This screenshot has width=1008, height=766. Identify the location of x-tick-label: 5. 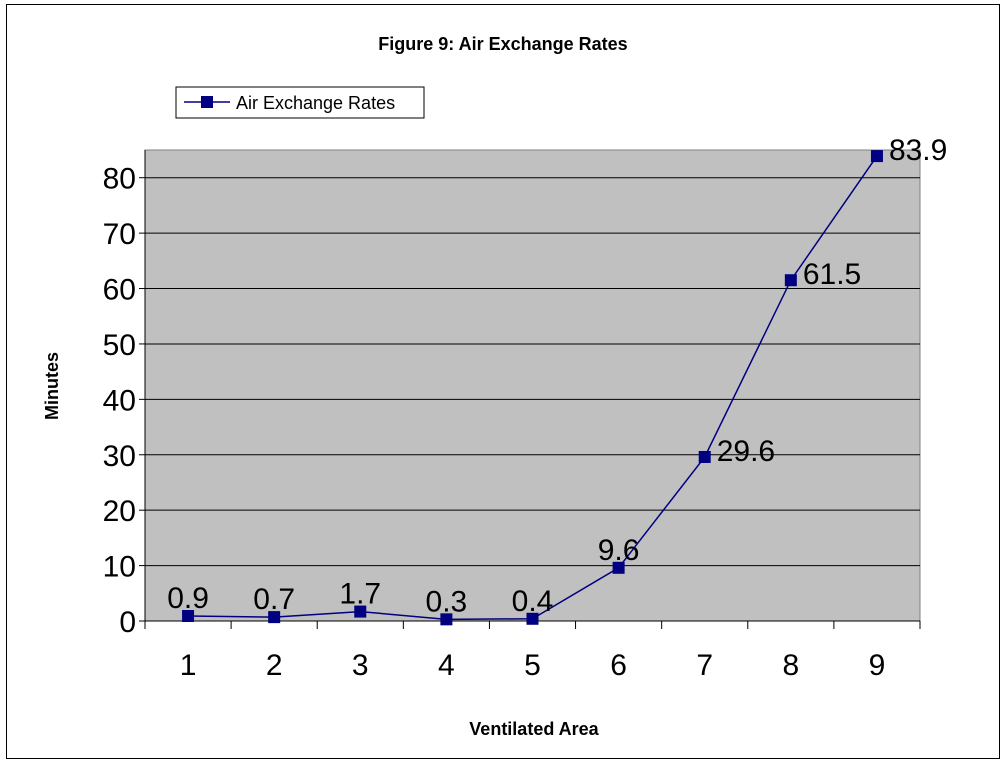
(532, 665).